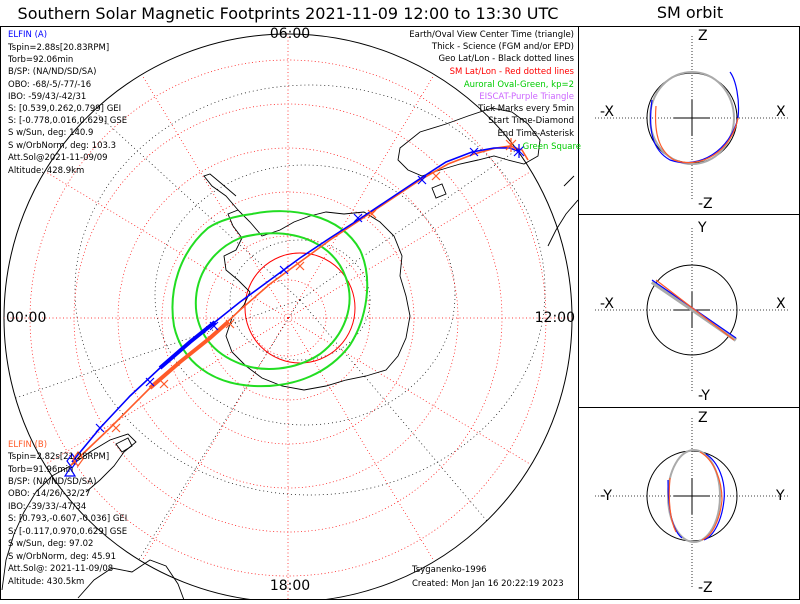 The width and height of the screenshot is (800, 604). What do you see at coordinates (27, 445) in the screenshot?
I see `elfin-b-name: ELFIN (B)` at bounding box center [27, 445].